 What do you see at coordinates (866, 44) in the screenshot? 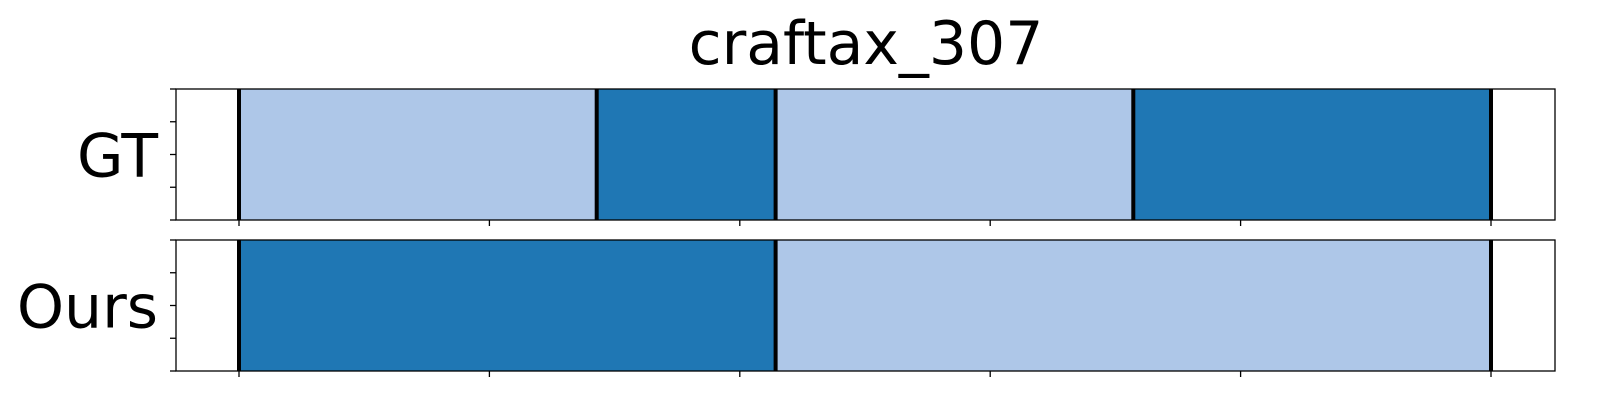
I see `chart-title: craftax_307` at bounding box center [866, 44].